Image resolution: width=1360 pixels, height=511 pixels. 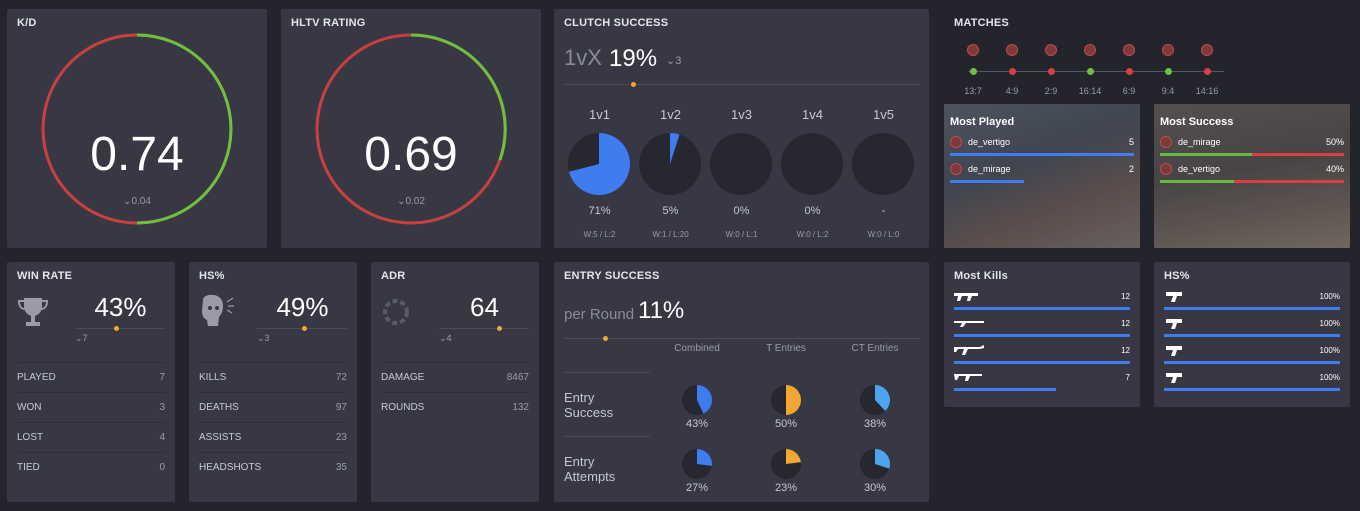 I want to click on kd-delta: ⌄0.04, so click(x=137, y=201).